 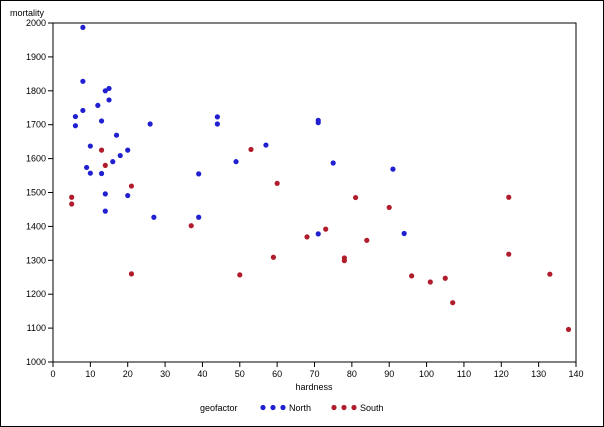 What do you see at coordinates (464, 374) in the screenshot?
I see `x-tick-label: 110` at bounding box center [464, 374].